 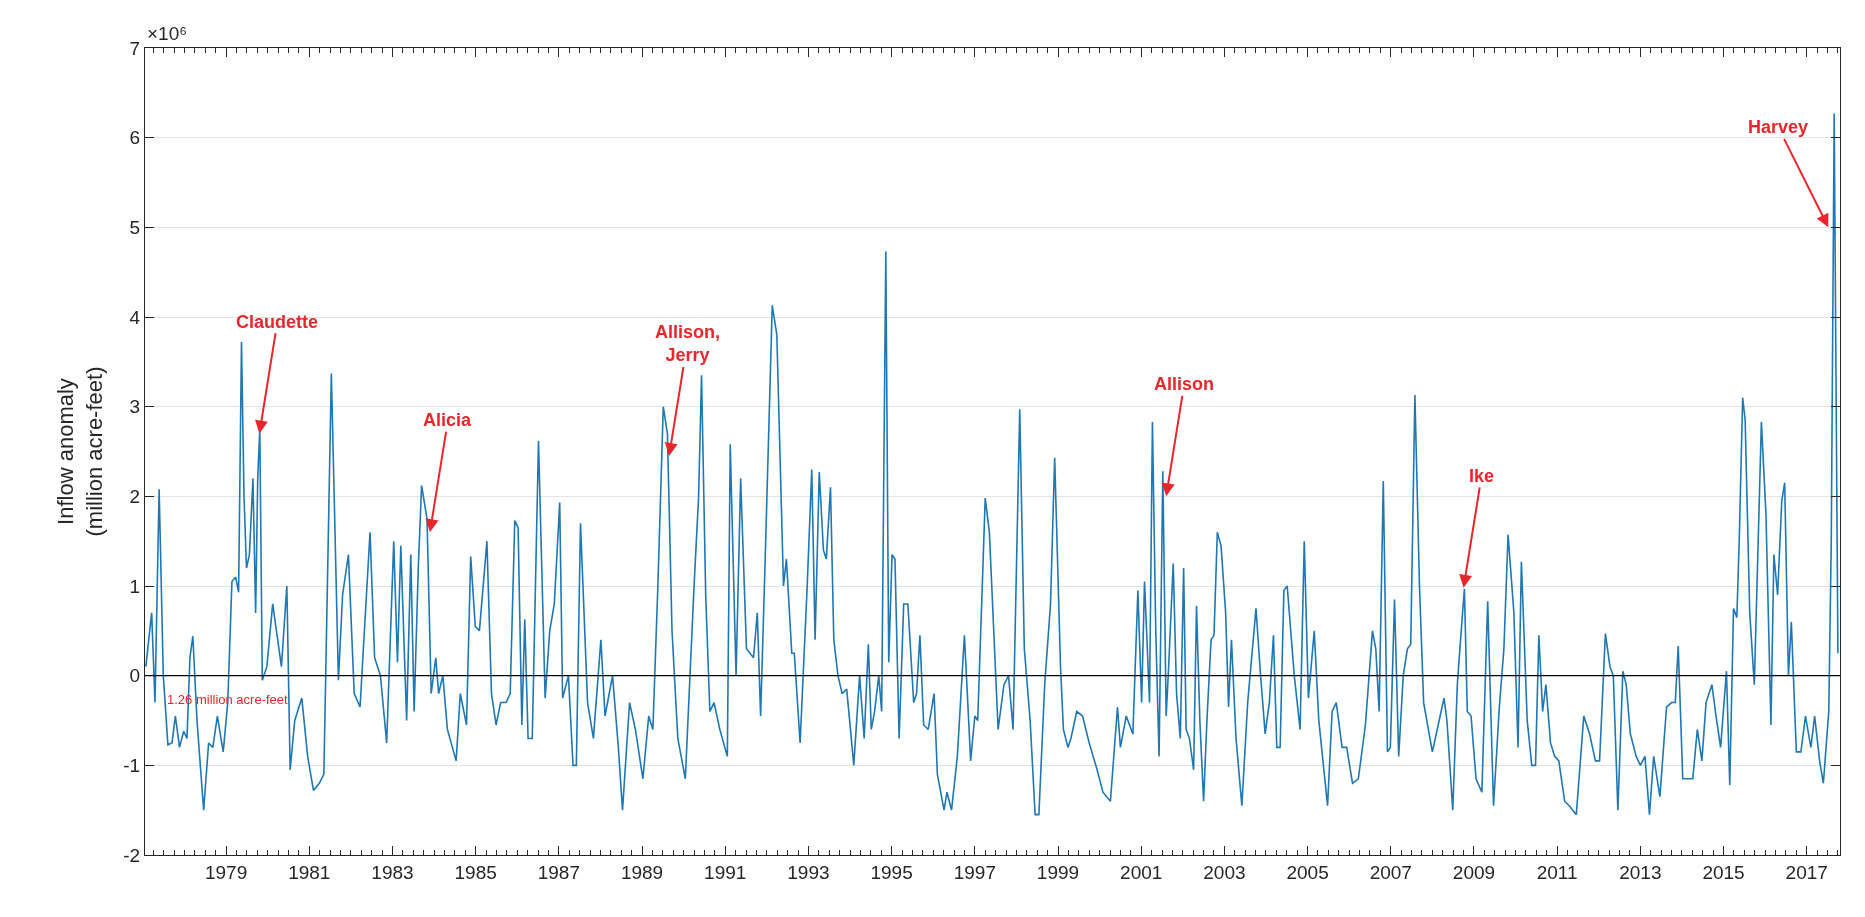 What do you see at coordinates (135, 138) in the screenshot?
I see `y-tick-label: 6` at bounding box center [135, 138].